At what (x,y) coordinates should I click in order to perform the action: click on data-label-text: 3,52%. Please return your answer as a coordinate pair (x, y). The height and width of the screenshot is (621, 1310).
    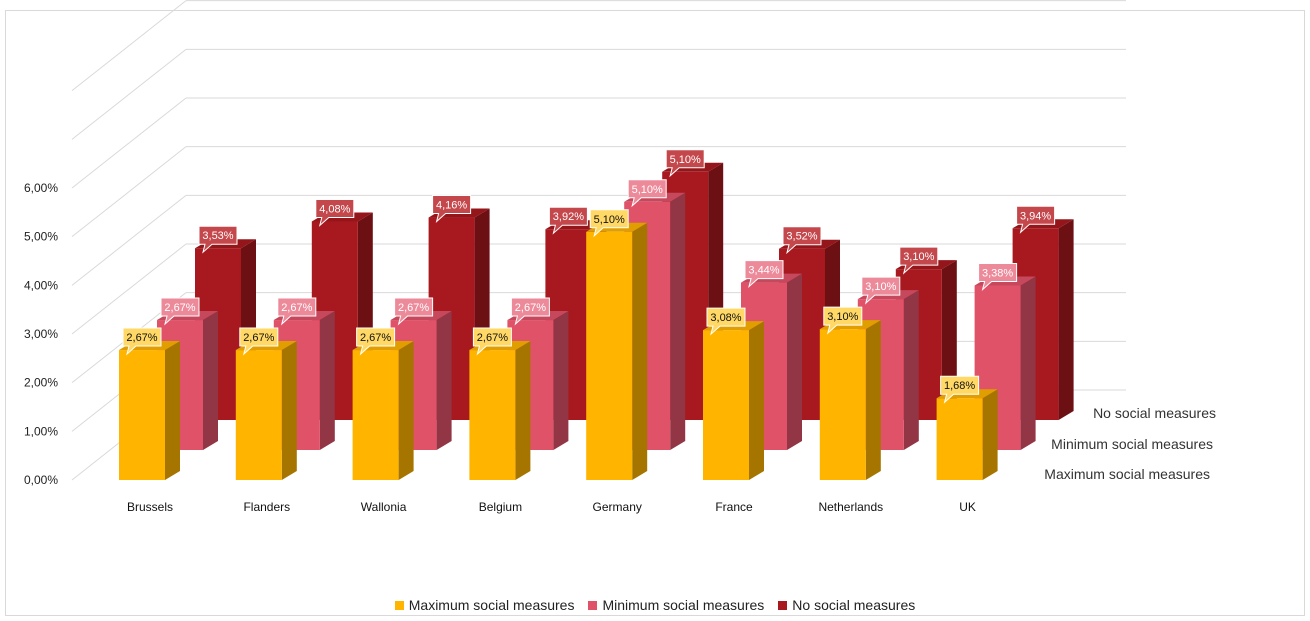
    Looking at the image, I should click on (801, 237).